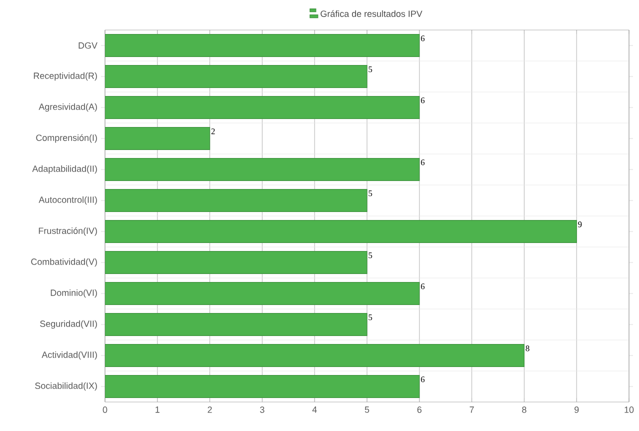  Describe the element at coordinates (314, 409) in the screenshot. I see `x-tick-label: 4` at that location.